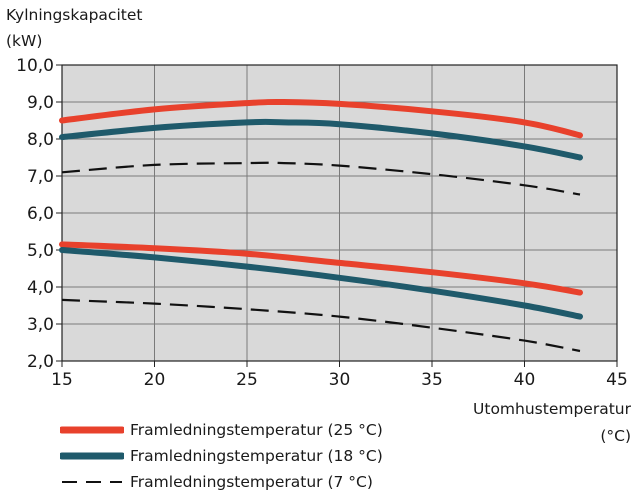 The image size is (641, 498). I want to click on x-axis-label-line1: Utomhustemperatur, so click(552, 409).